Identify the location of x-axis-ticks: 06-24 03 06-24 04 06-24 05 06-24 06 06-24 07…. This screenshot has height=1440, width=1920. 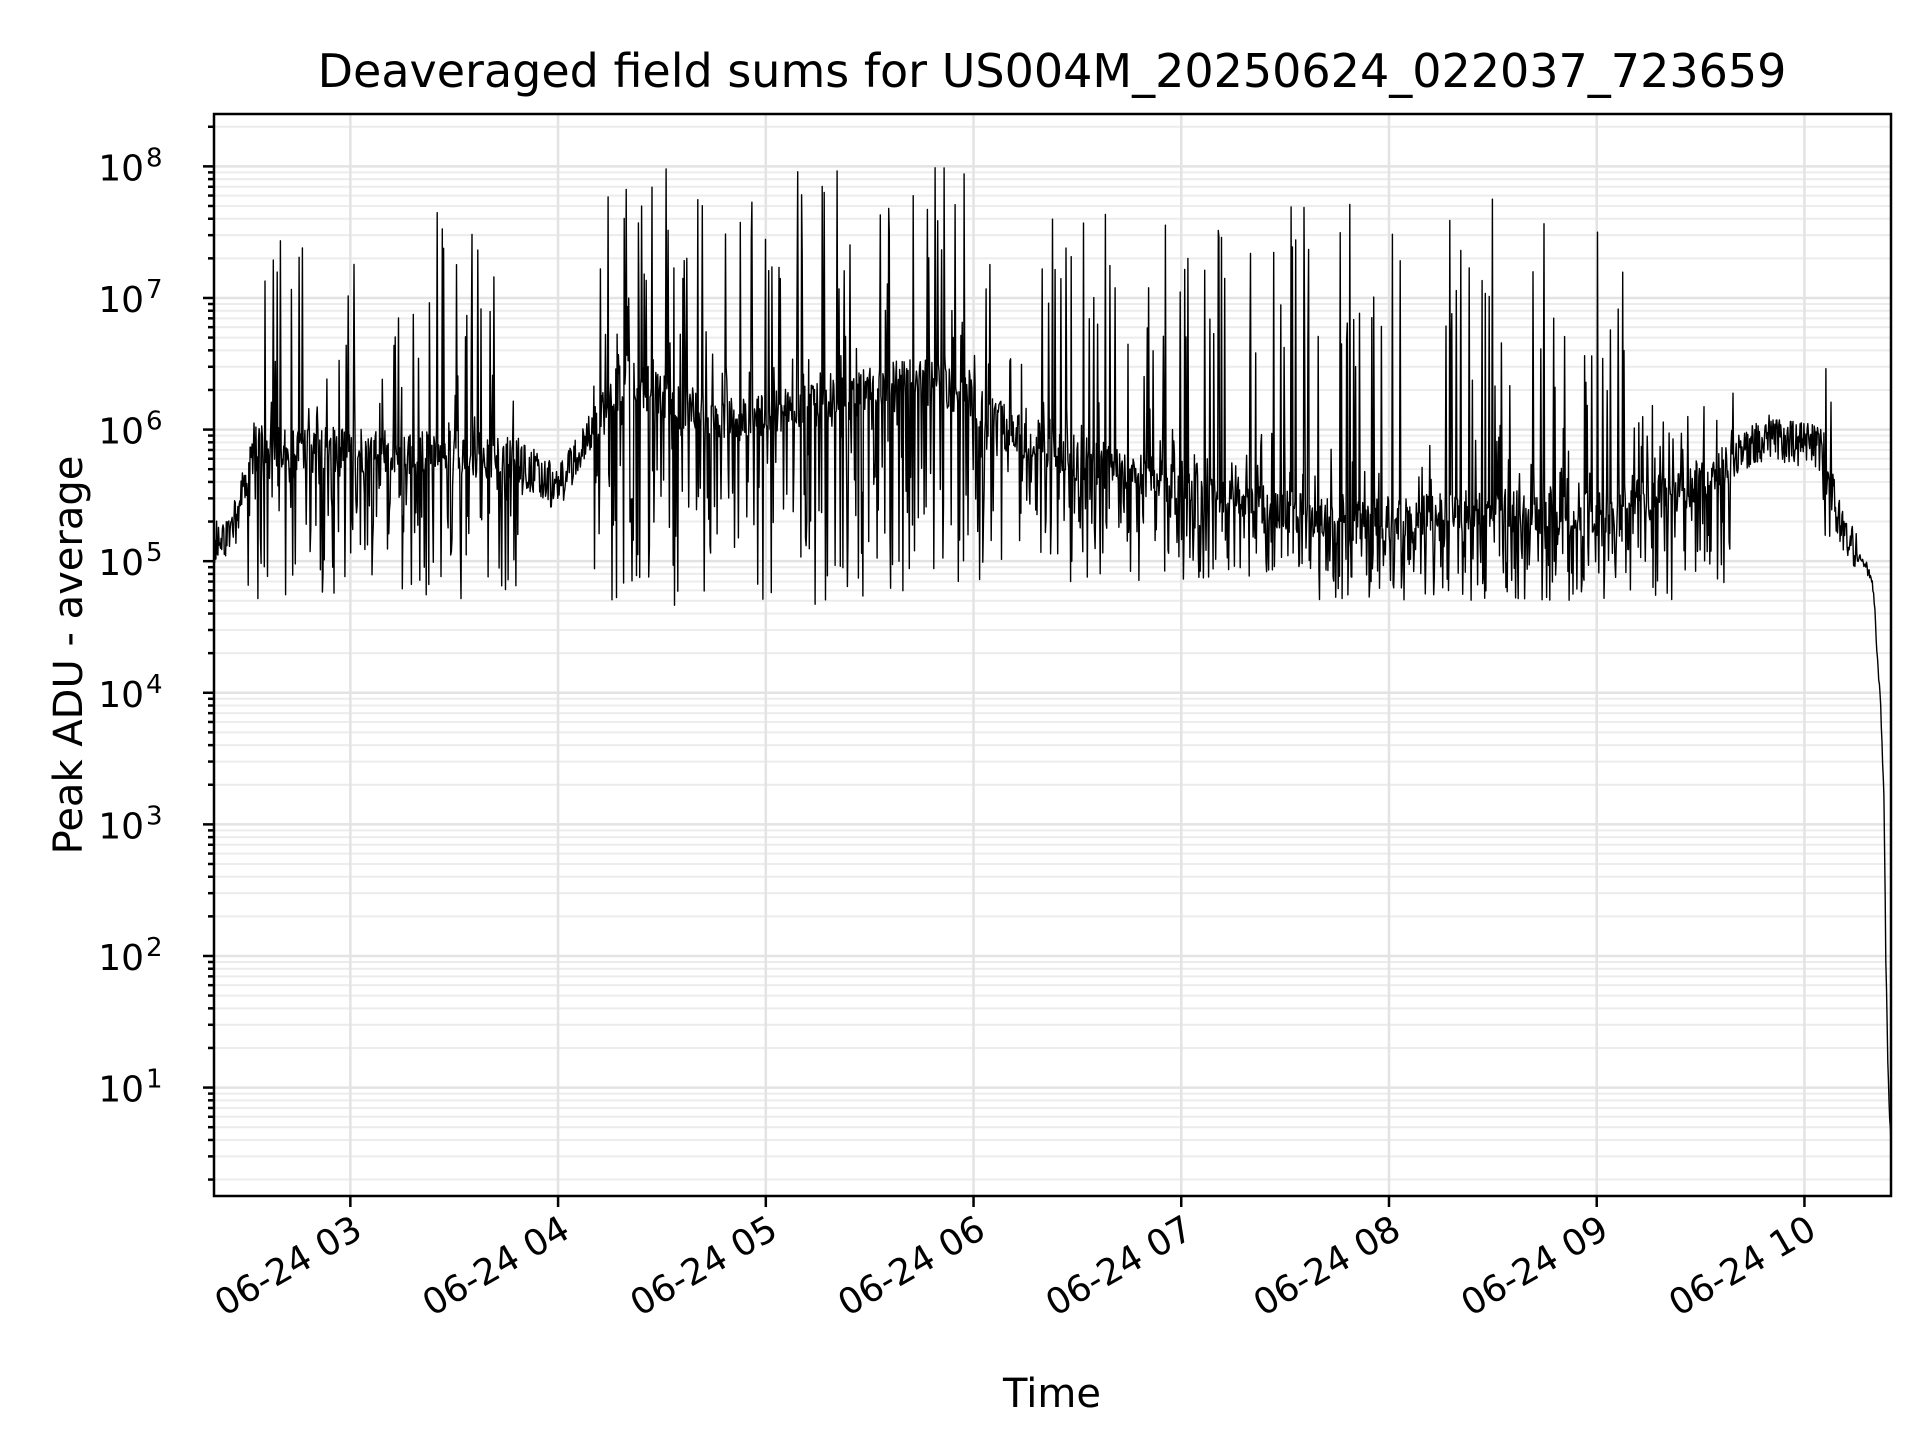
(1015, 1260).